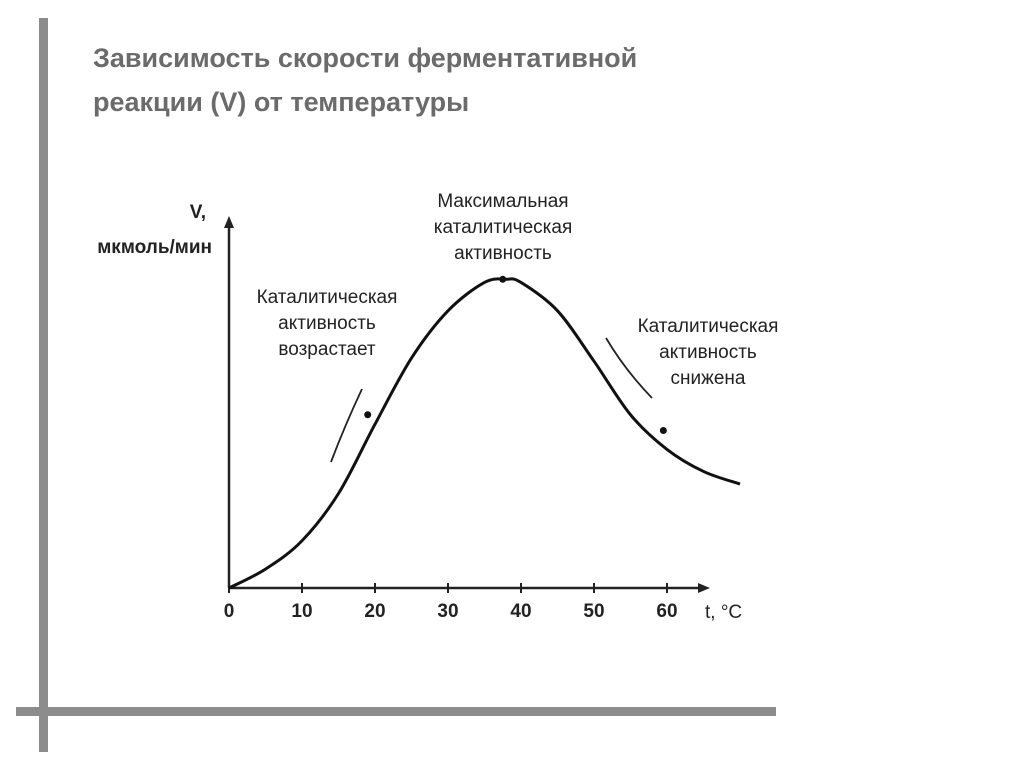 This screenshot has height=767, width=1024. What do you see at coordinates (229, 611) in the screenshot?
I see `x-tick-label: 0` at bounding box center [229, 611].